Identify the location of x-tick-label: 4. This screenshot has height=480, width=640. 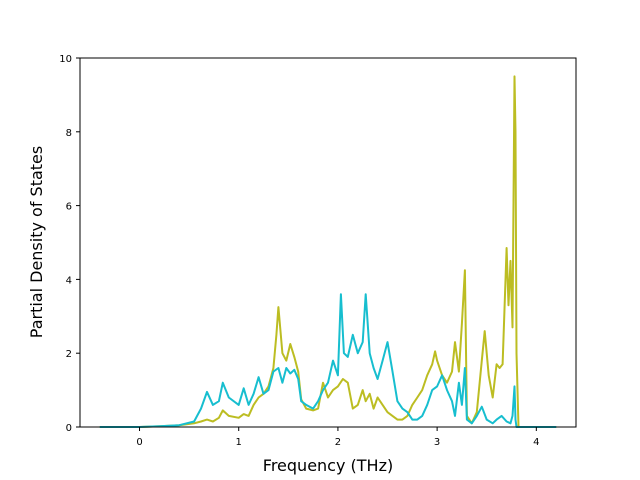
(536, 442).